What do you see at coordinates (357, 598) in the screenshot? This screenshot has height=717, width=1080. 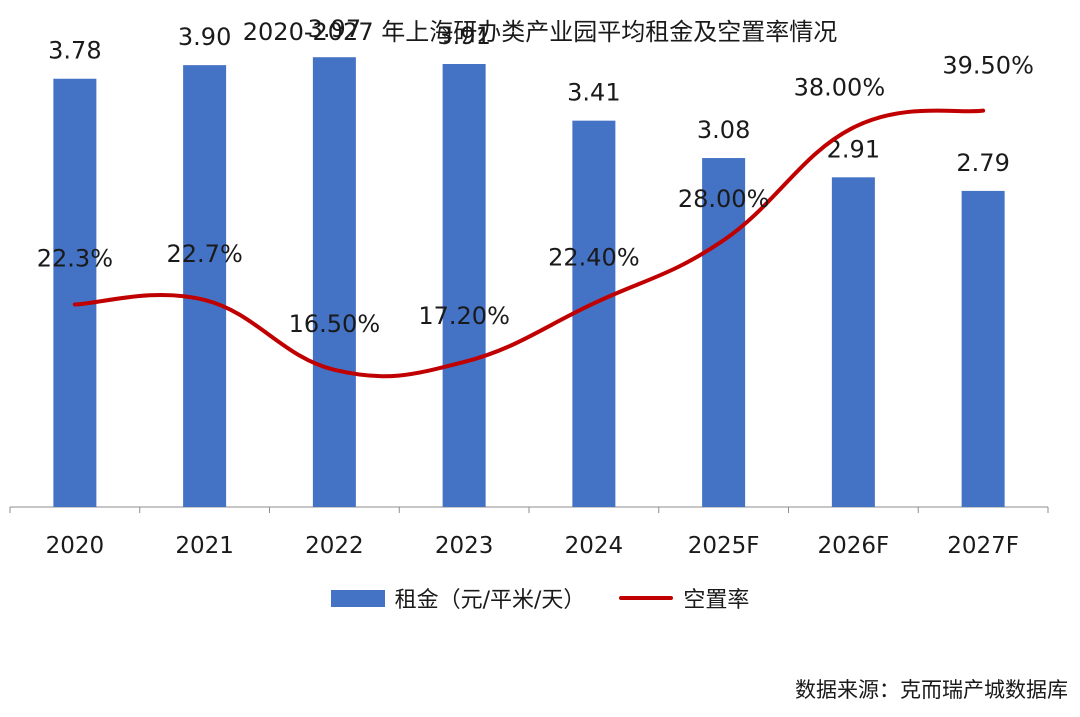 I see `legend-swatch-rent` at bounding box center [357, 598].